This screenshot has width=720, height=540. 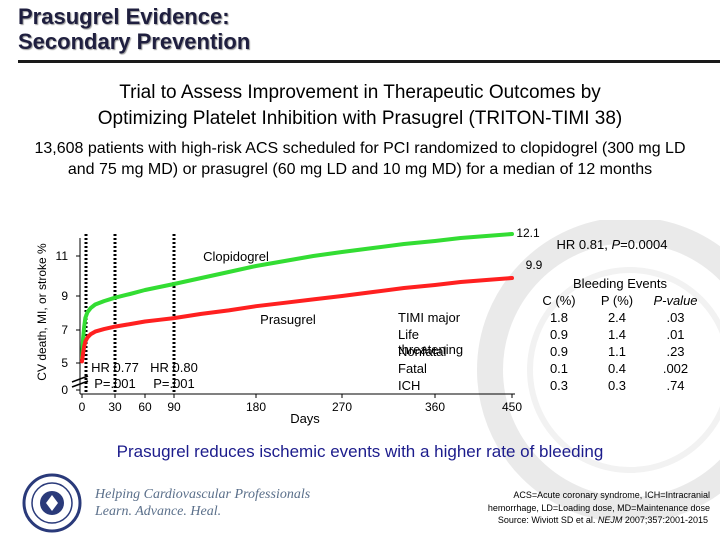 I want to click on bleeding-row: 1.8 2.4 .03, so click(x=617, y=318).